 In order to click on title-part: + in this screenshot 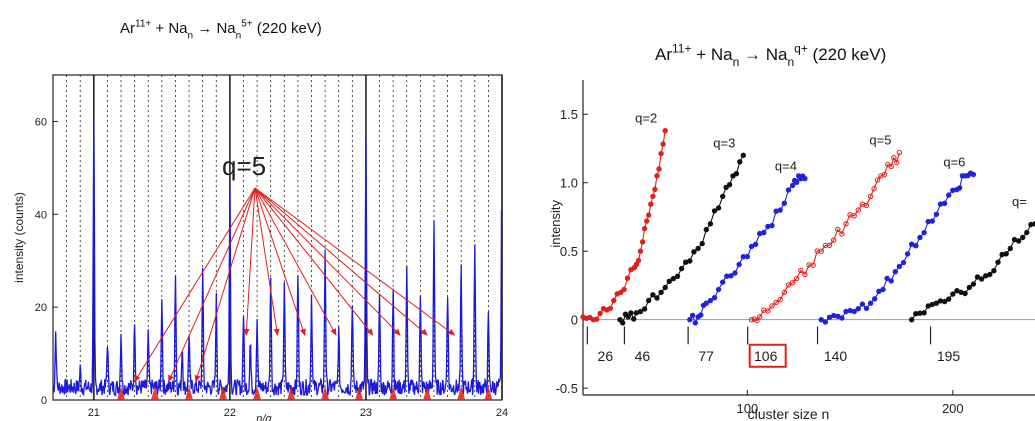, I will do `click(700, 54)`.